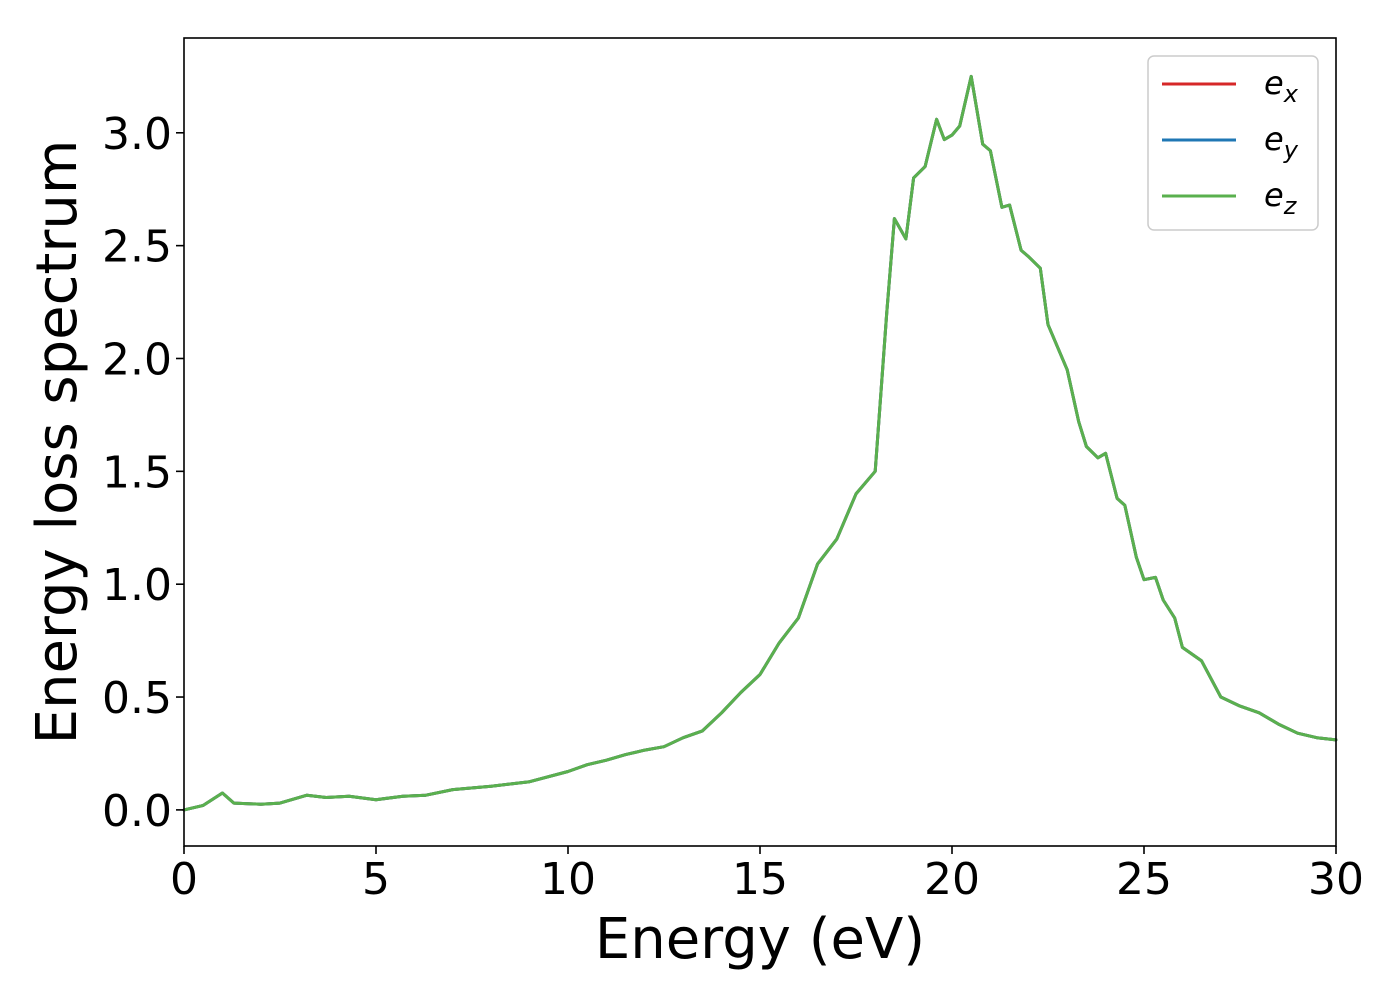 The image size is (1400, 1000). I want to click on x-tick-label: 25, so click(1144, 879).